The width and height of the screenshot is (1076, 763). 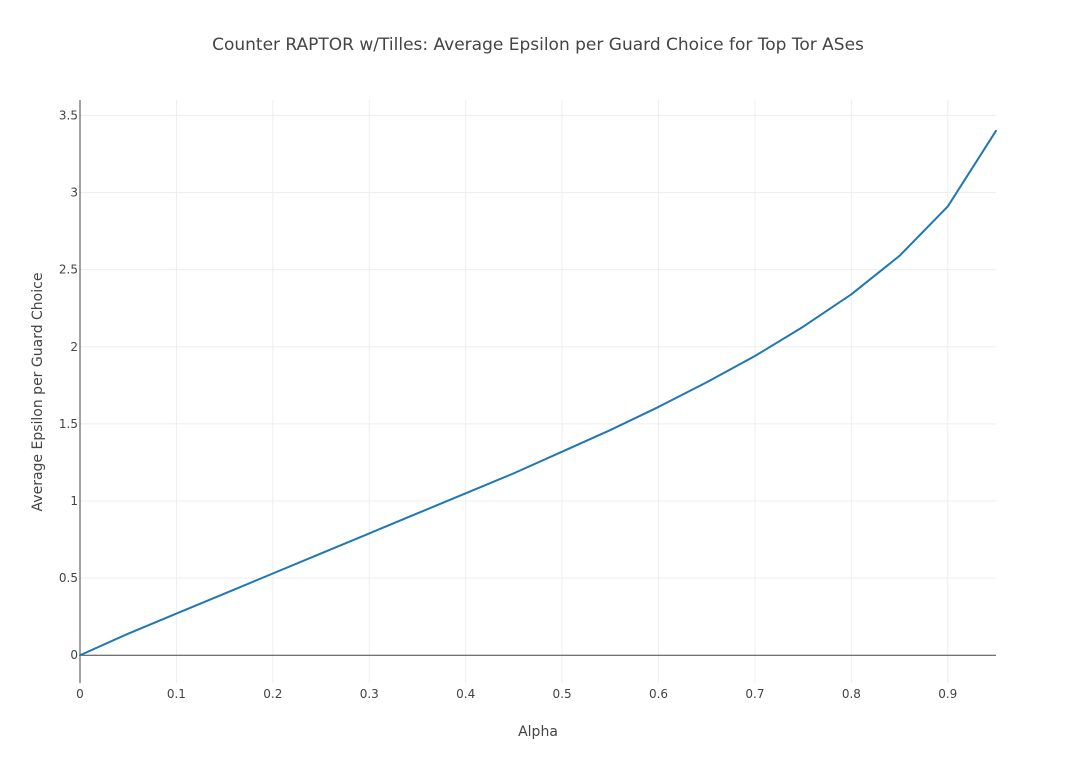 I want to click on x-tick-label: 0.9, so click(x=947, y=694).